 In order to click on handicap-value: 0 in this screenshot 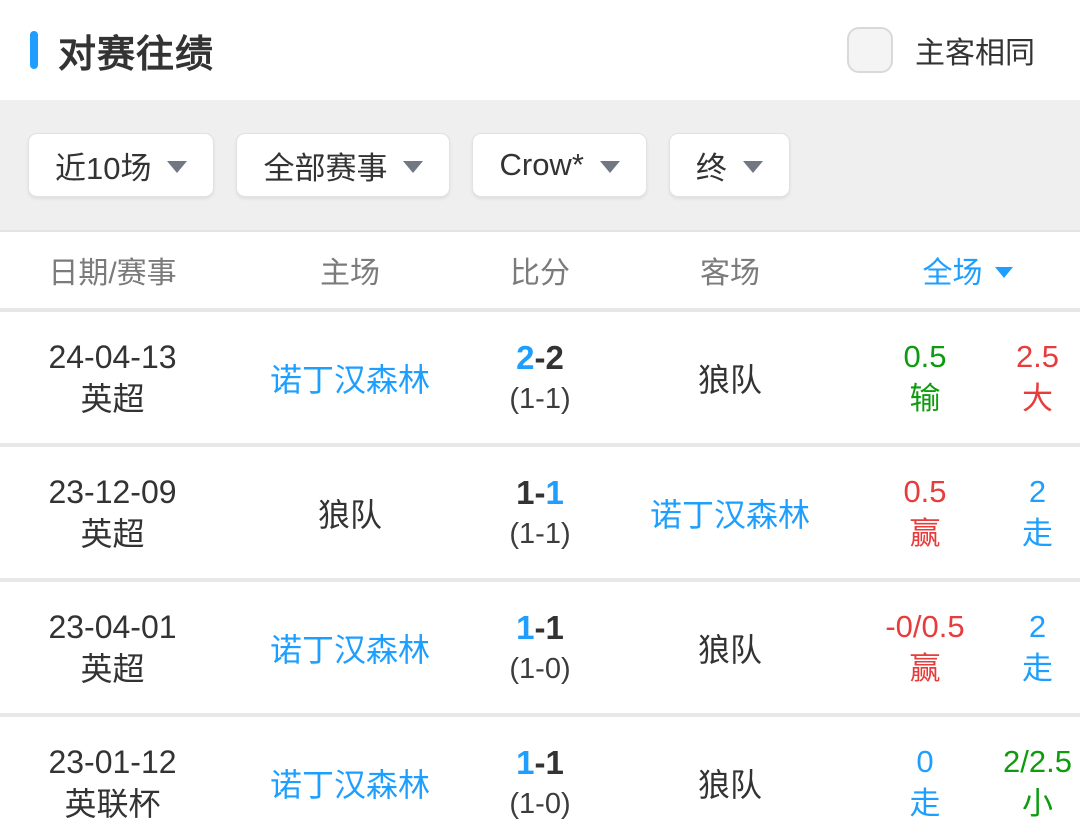, I will do `click(925, 761)`.